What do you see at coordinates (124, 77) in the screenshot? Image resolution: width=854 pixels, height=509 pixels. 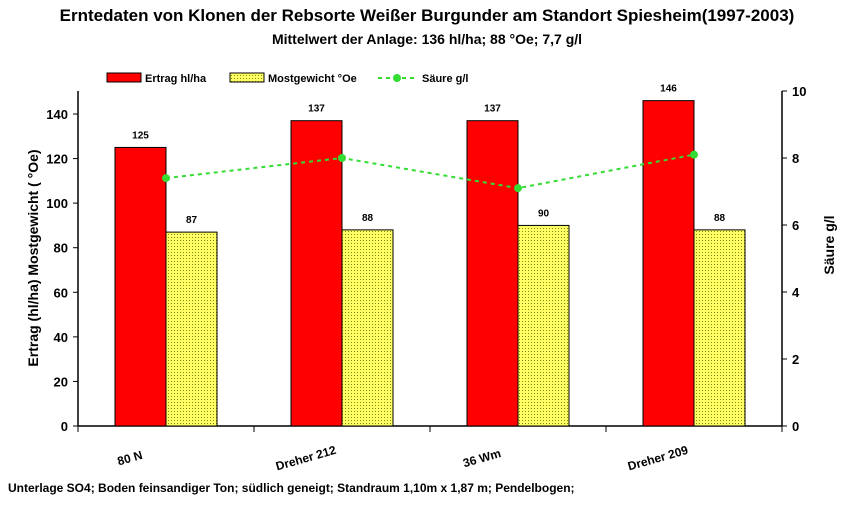 I see `legend-swatch-ertrag` at bounding box center [124, 77].